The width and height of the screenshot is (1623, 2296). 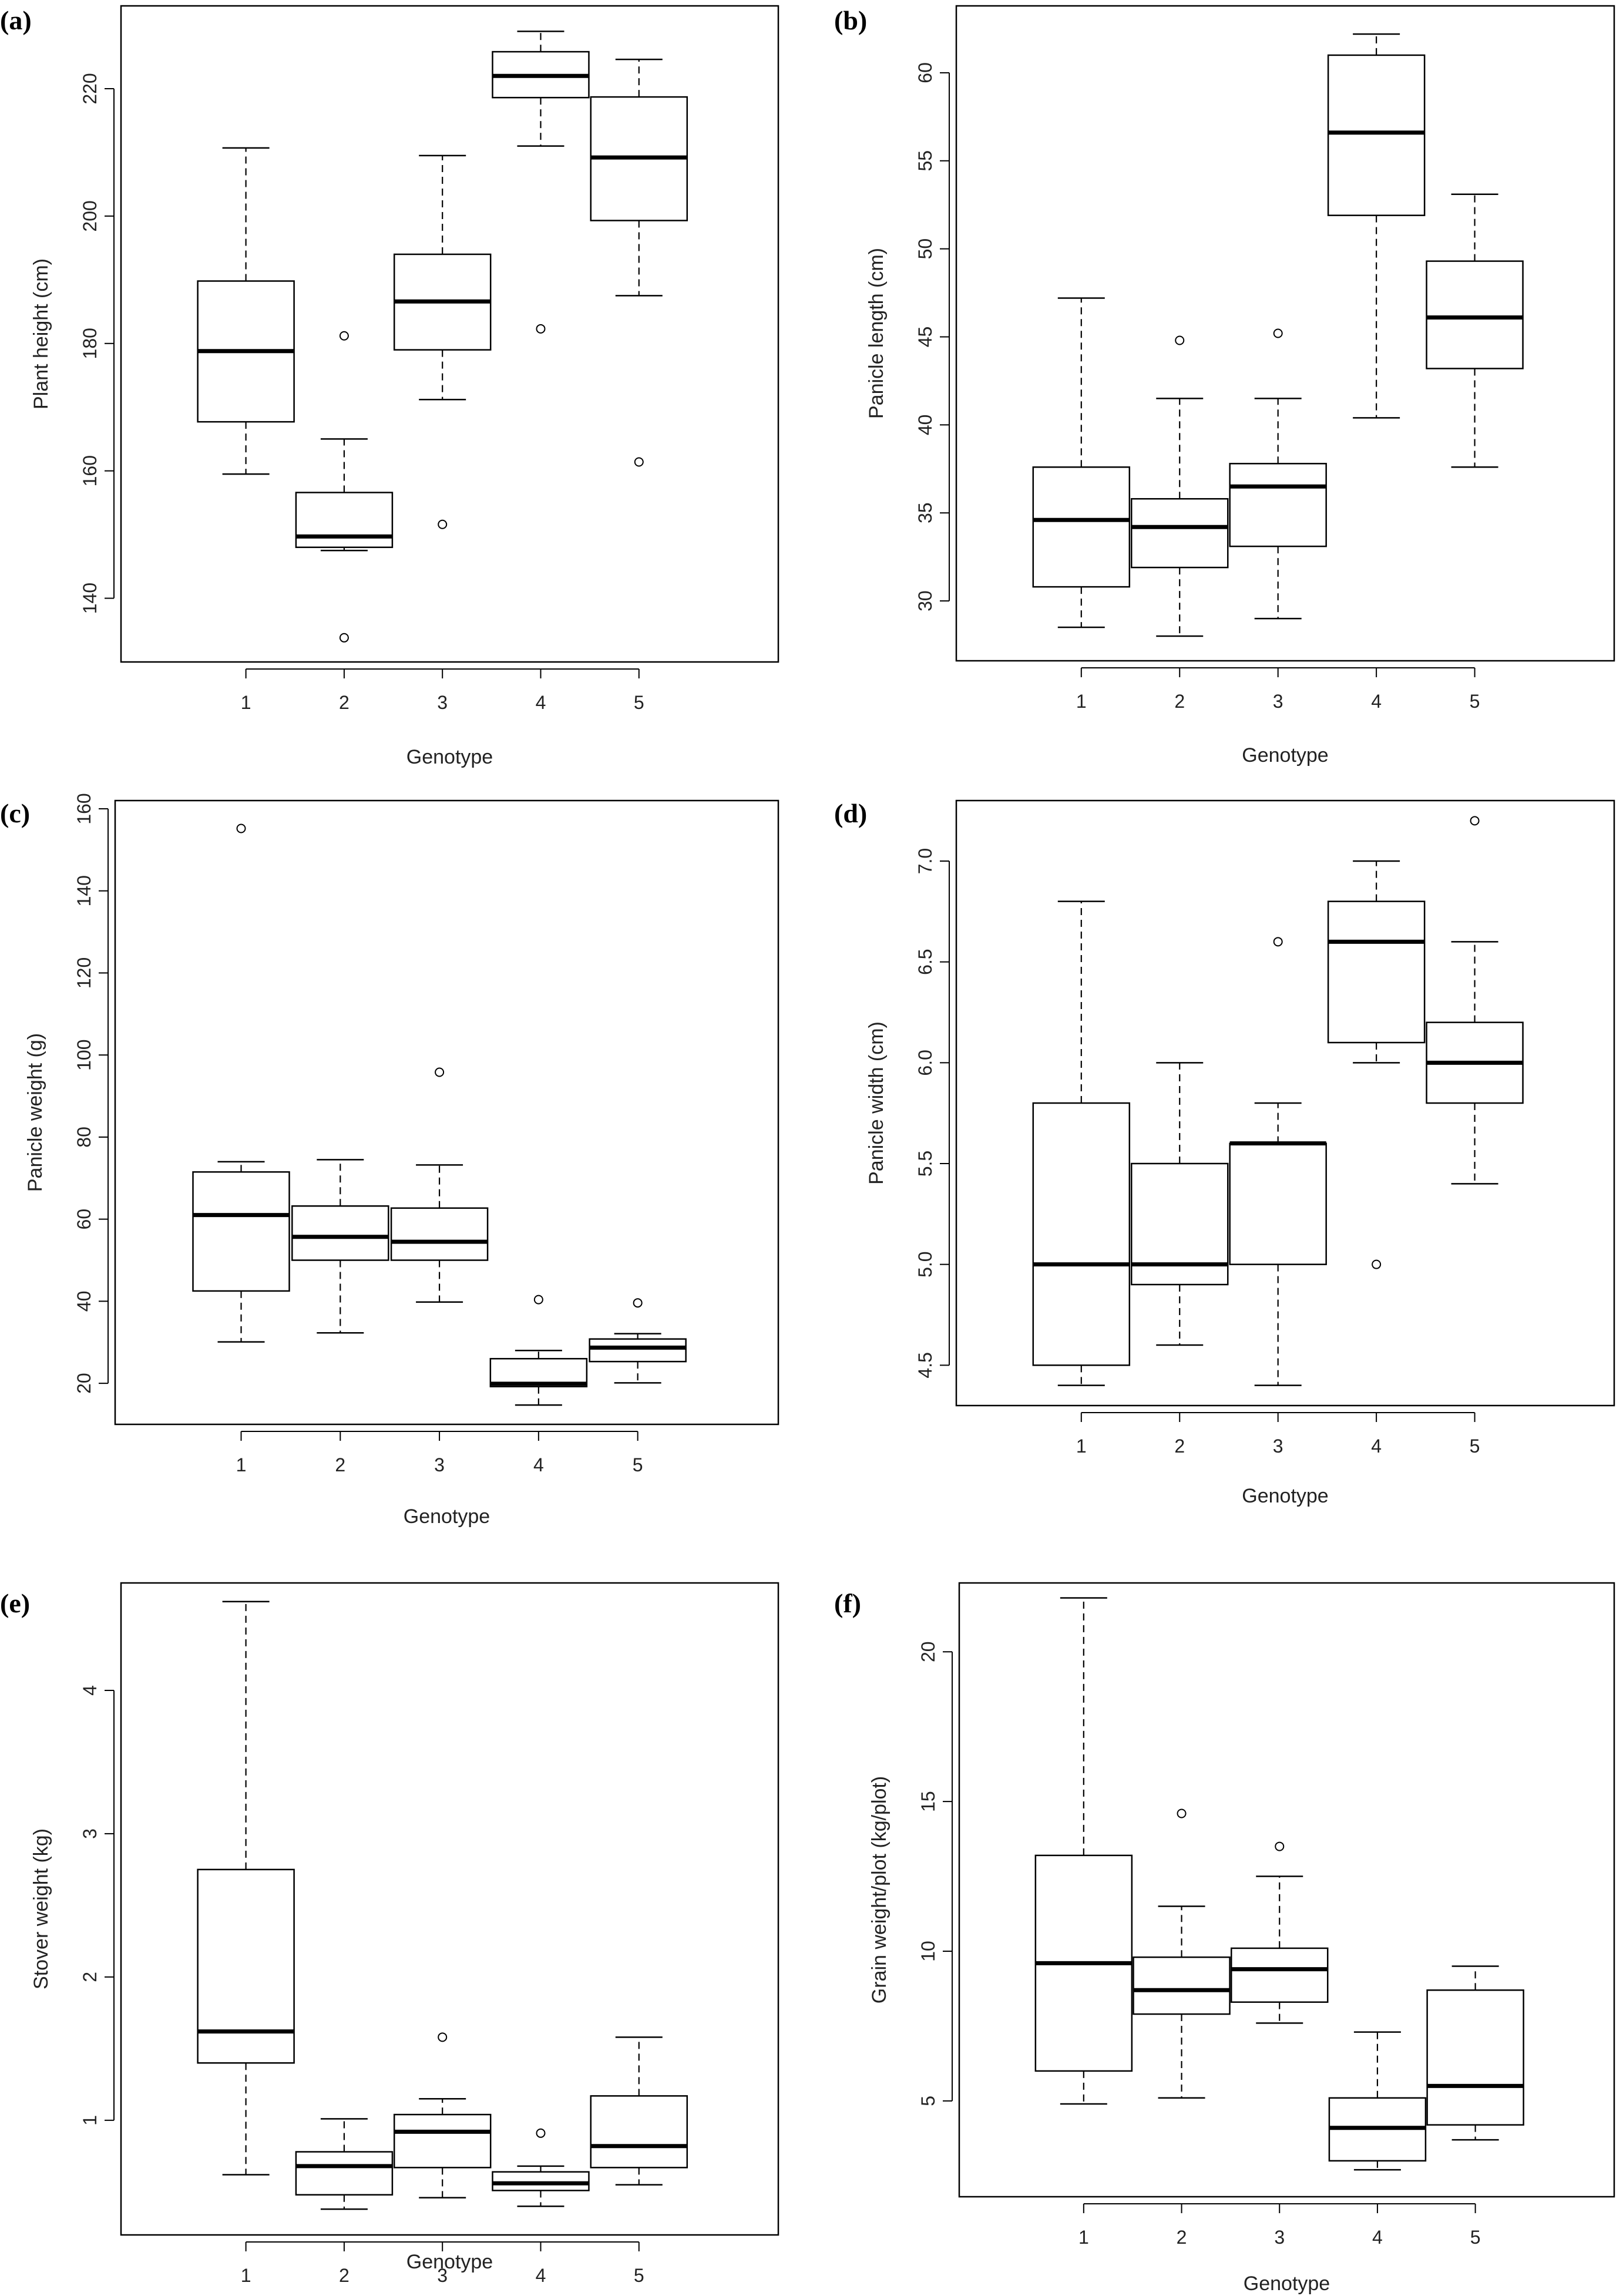 What do you see at coordinates (926, 161) in the screenshot?
I see `y-tick-label: 55` at bounding box center [926, 161].